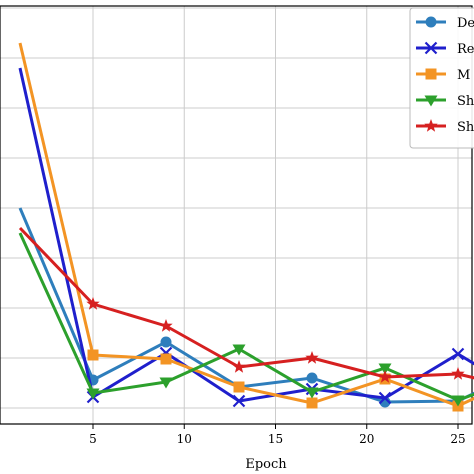  Describe the element at coordinates (184, 439) in the screenshot. I see `x-tick-label: 10` at that location.